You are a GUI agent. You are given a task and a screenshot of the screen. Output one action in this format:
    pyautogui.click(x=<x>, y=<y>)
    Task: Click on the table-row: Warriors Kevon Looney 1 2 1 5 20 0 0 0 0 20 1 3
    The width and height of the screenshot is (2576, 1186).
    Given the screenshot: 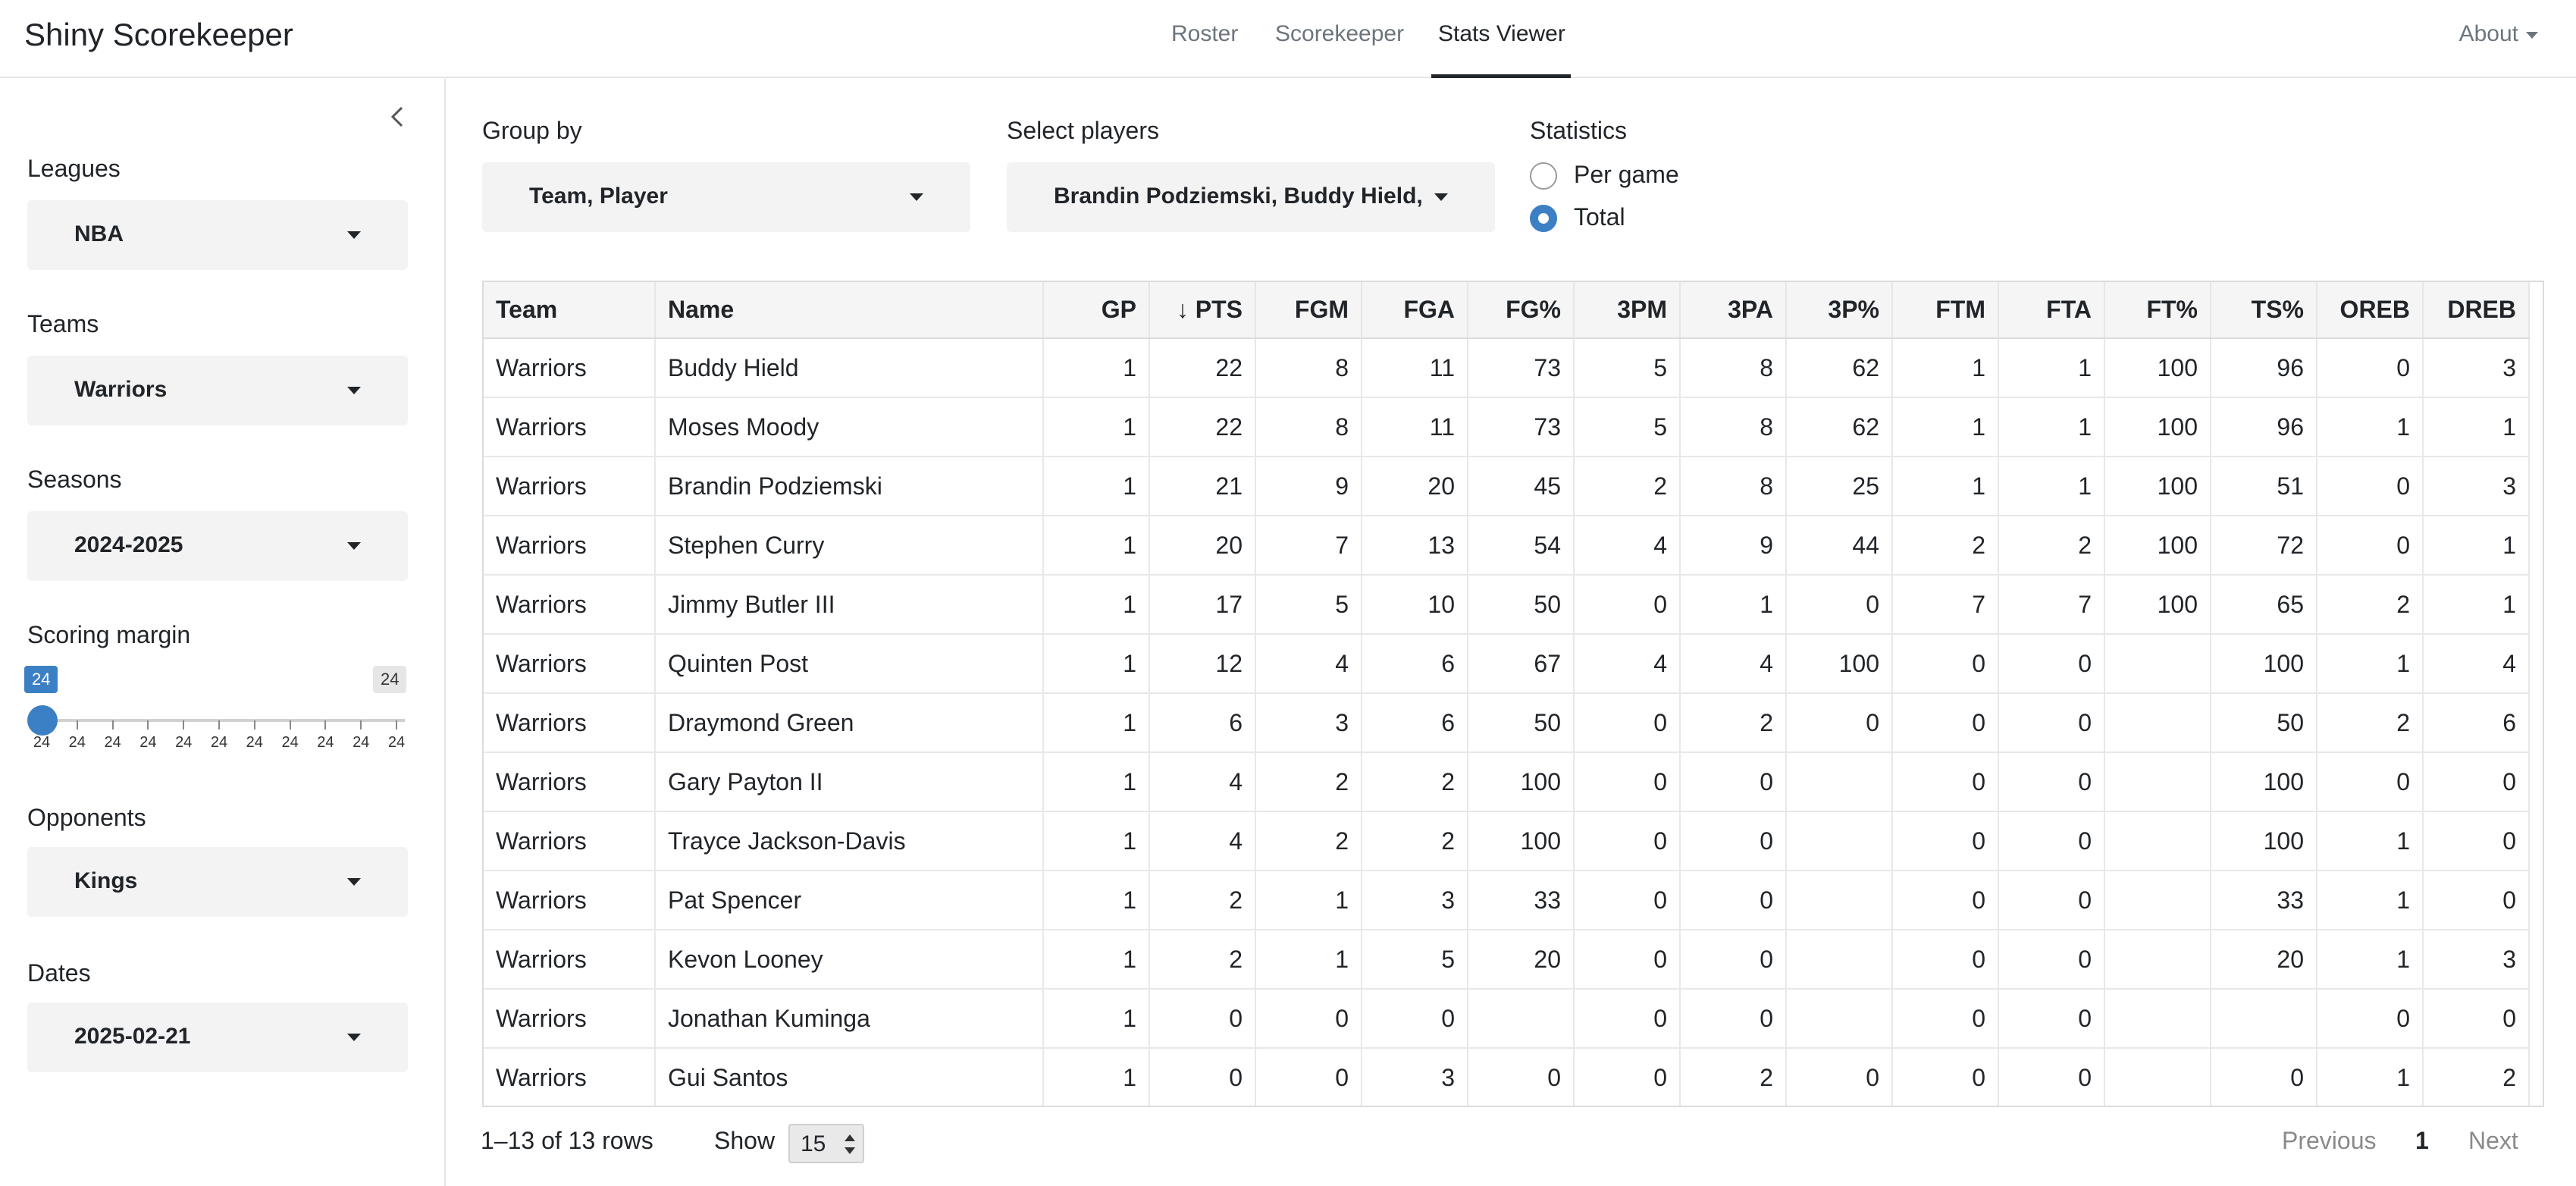 What is the action you would take?
    pyautogui.click(x=1507, y=960)
    